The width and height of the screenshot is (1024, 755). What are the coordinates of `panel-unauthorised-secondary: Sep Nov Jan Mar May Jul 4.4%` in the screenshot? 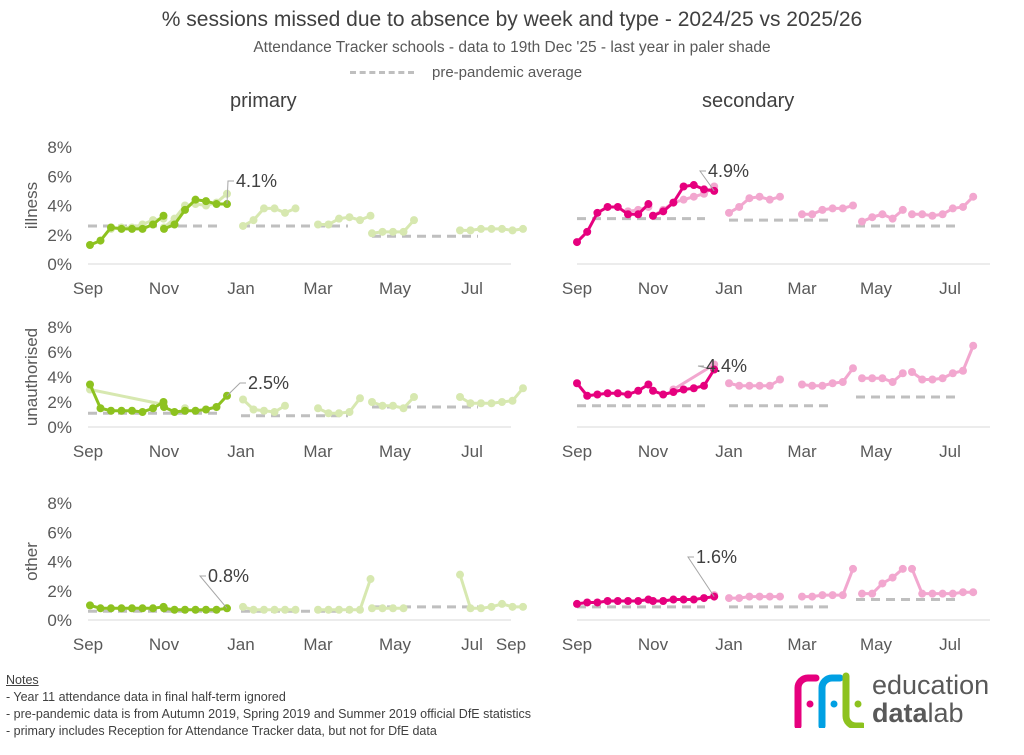 It's located at (776, 401).